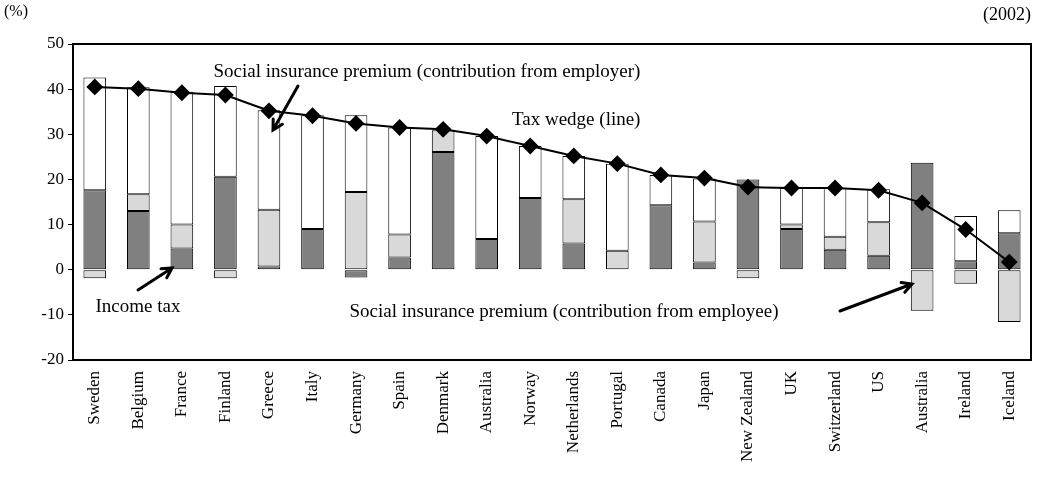 Image resolution: width=1040 pixels, height=500 pixels. Describe the element at coordinates (1008, 396) in the screenshot. I see `x-tick-label: Iceland` at that location.